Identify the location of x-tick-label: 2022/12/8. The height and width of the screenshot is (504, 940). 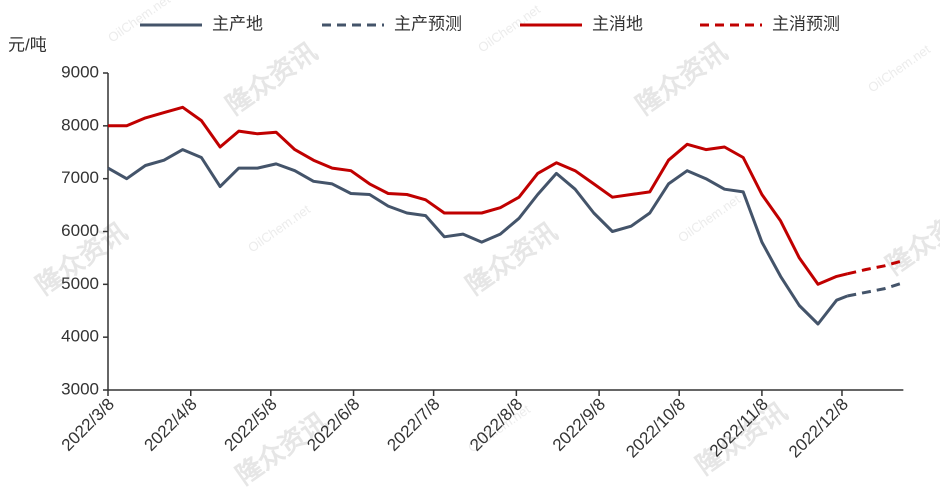
(818, 428).